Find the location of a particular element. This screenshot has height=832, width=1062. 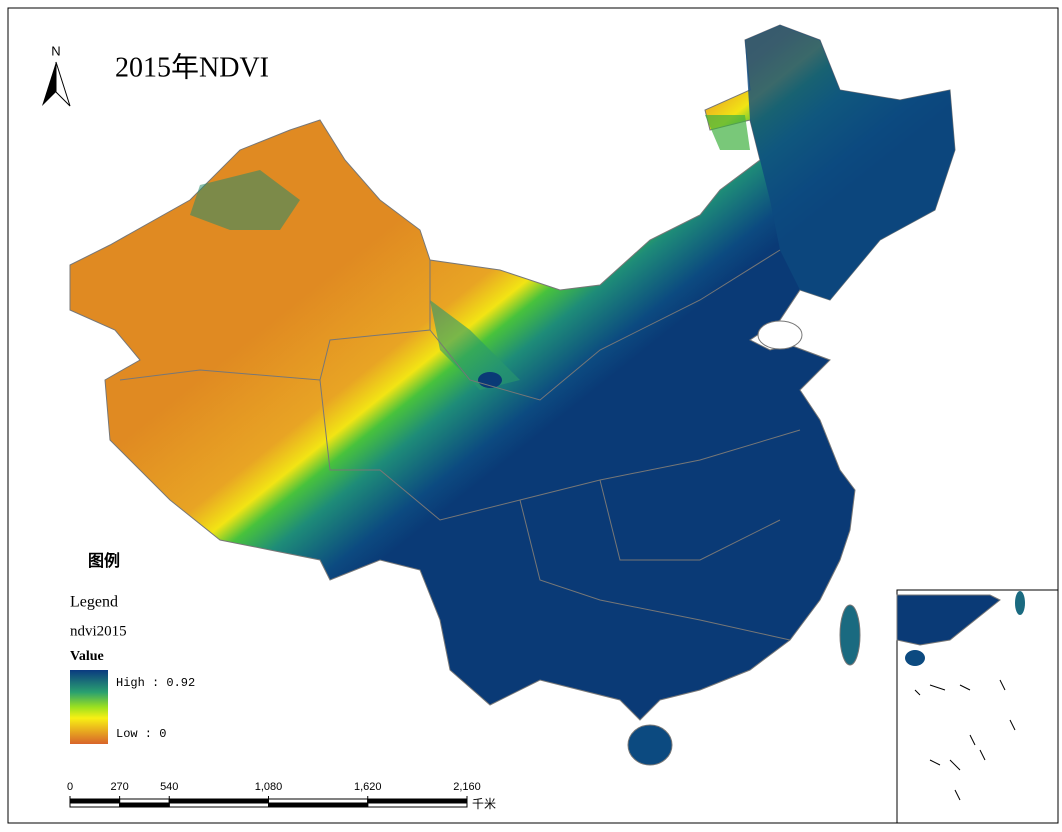

north-arrow-left is located at coordinates (49, 84).